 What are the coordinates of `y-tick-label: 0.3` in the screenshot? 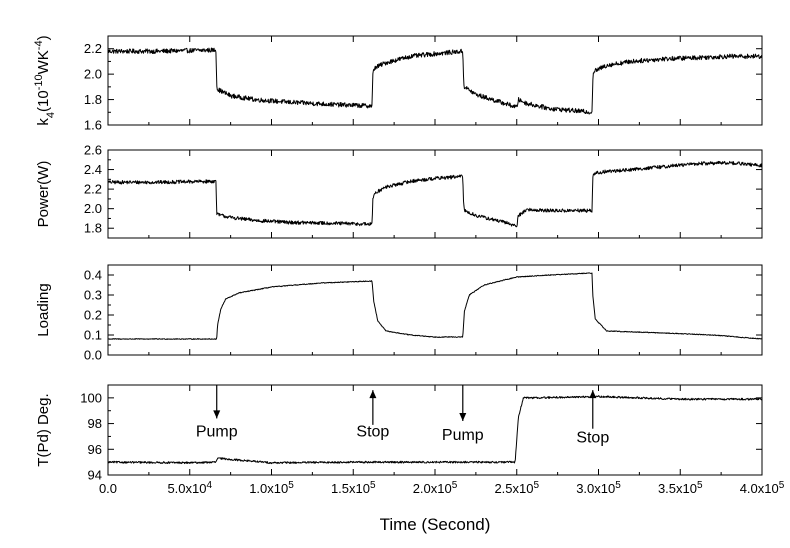 It's located at (93, 295).